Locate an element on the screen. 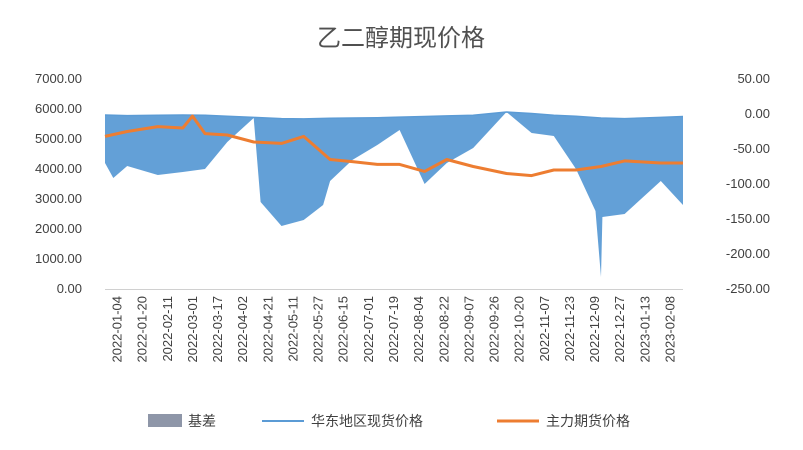 This screenshot has height=450, width=803. x-tick-label: 2022-11-23 is located at coordinates (569, 329).